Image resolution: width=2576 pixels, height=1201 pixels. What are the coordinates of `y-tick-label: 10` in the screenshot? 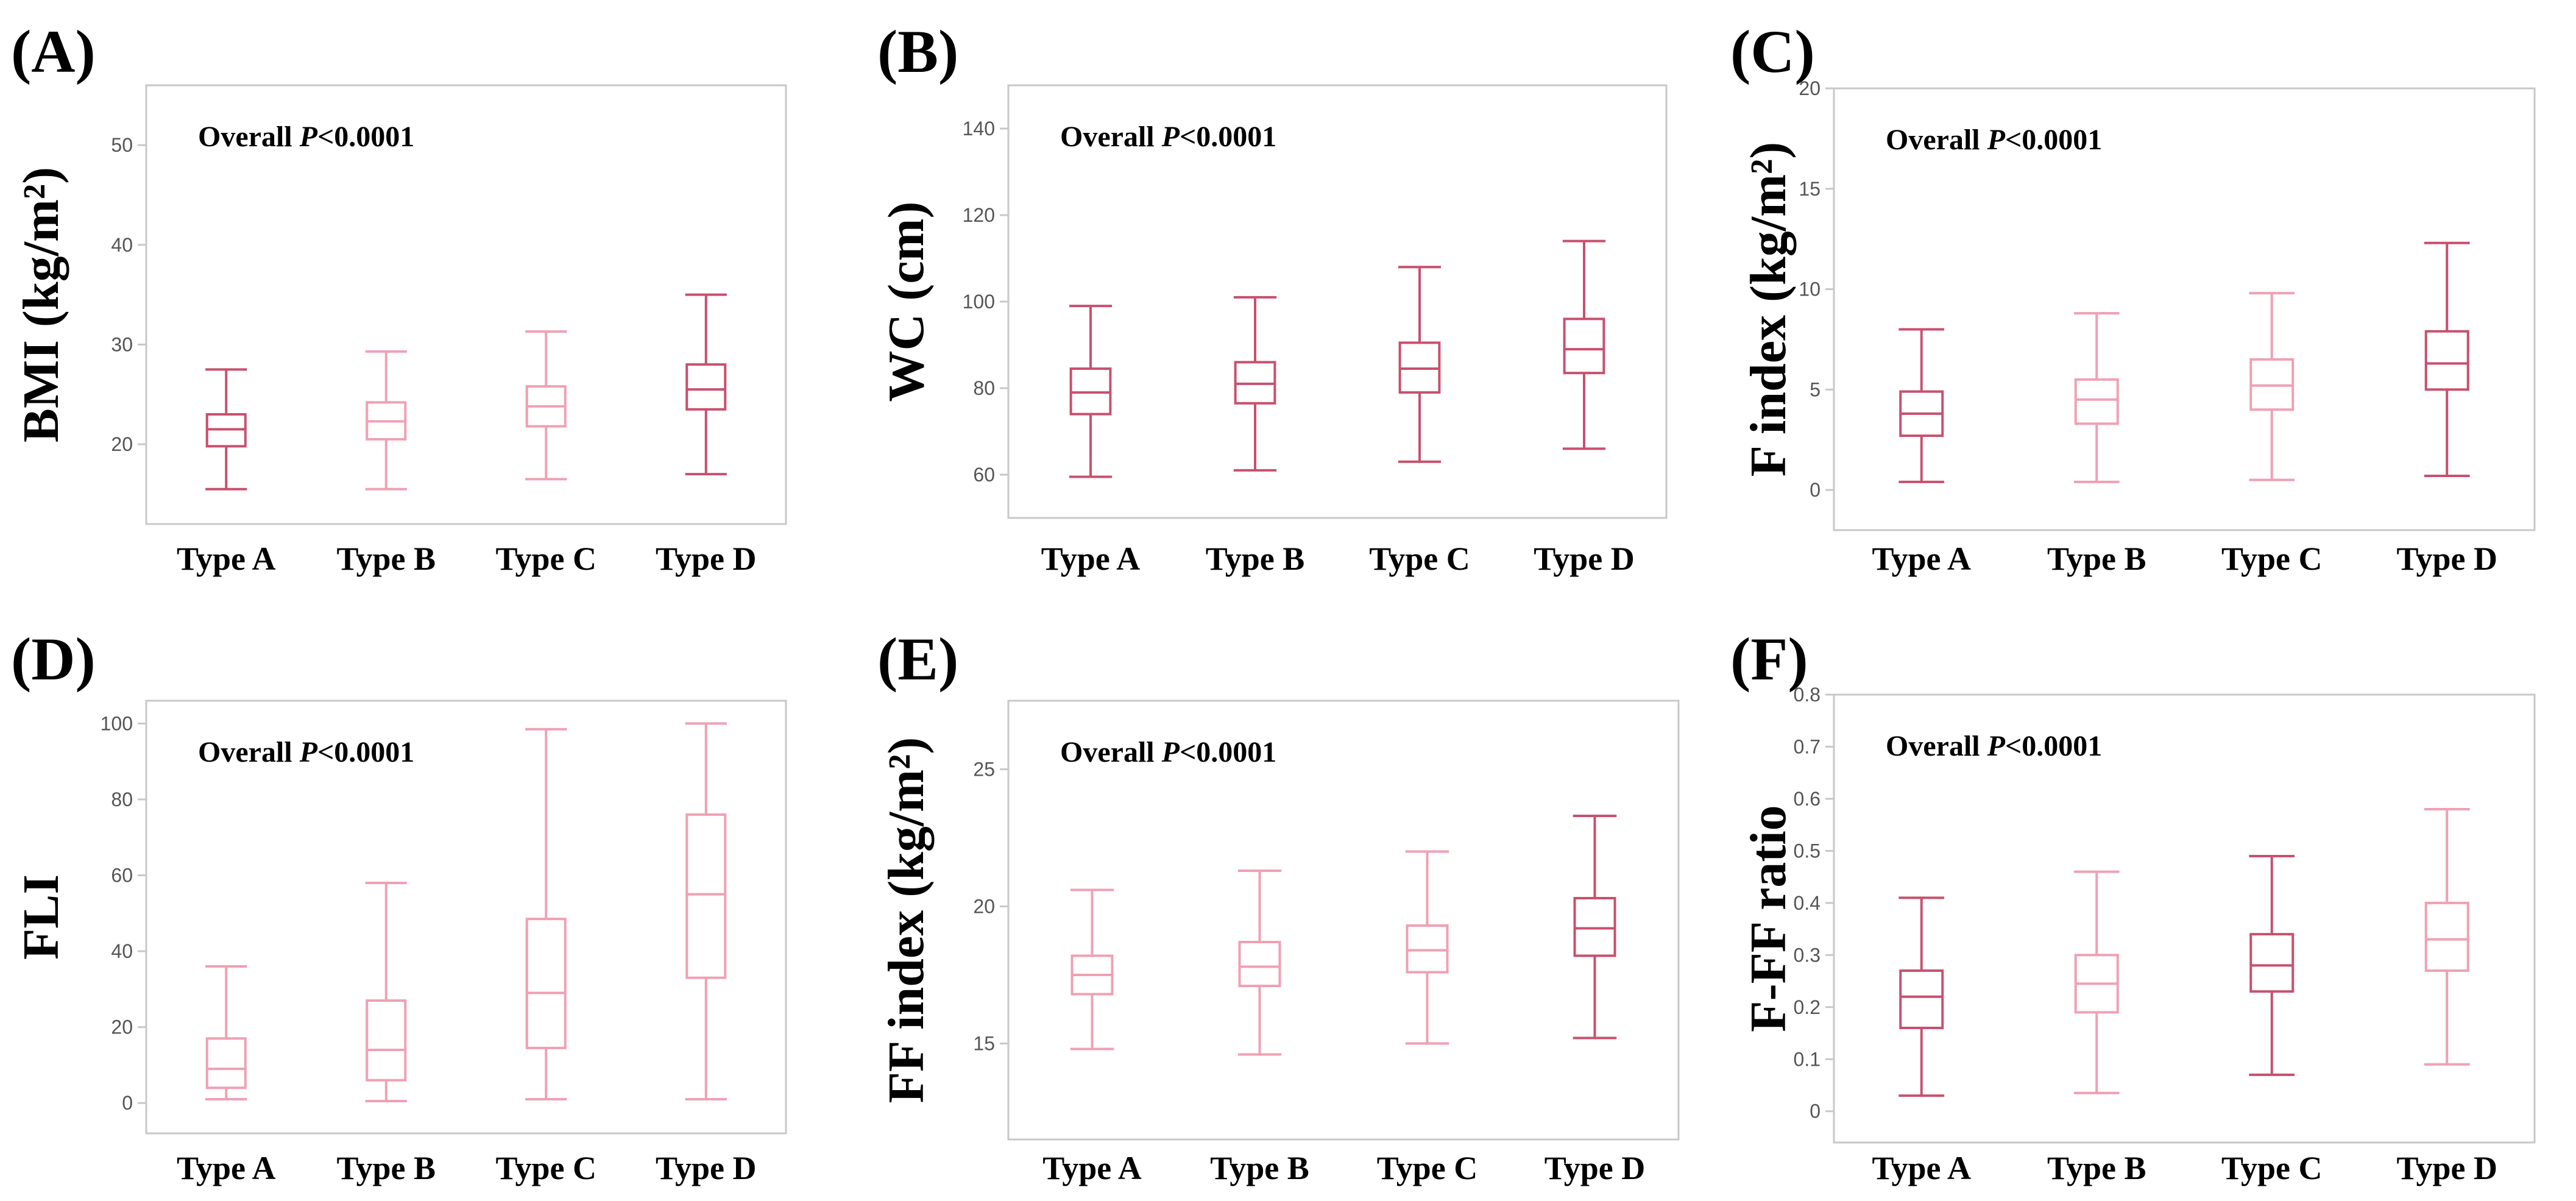 It's located at (1810, 289).